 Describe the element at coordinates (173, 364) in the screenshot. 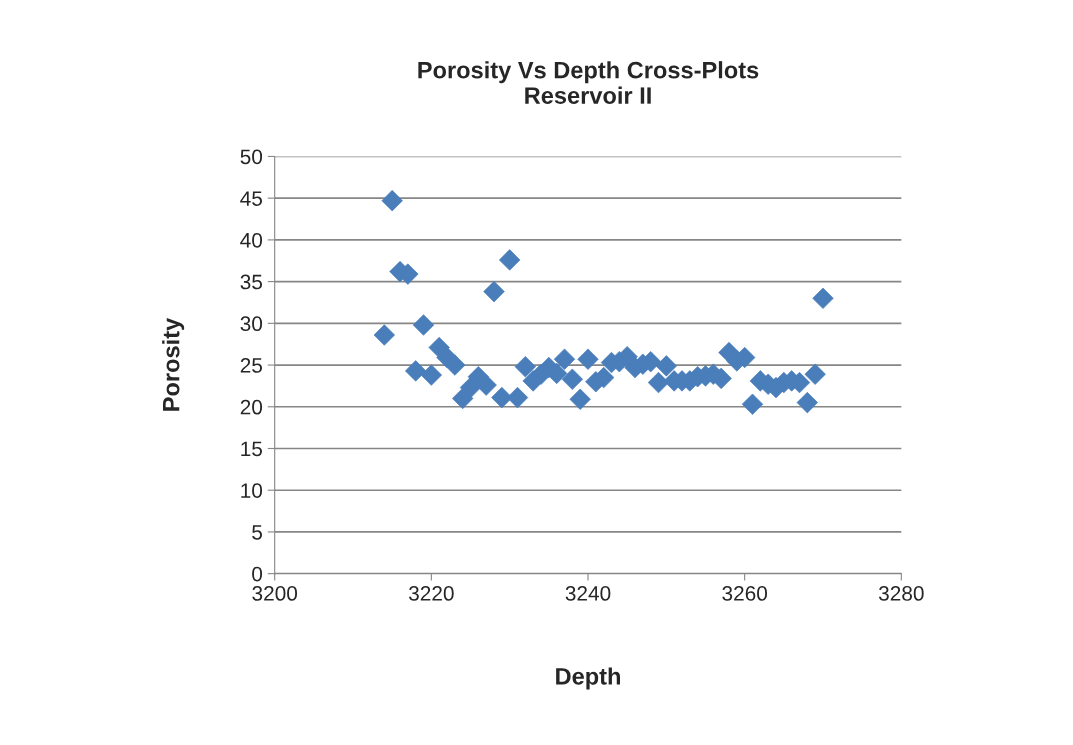

I see `y-axis-title: Porosity` at that location.